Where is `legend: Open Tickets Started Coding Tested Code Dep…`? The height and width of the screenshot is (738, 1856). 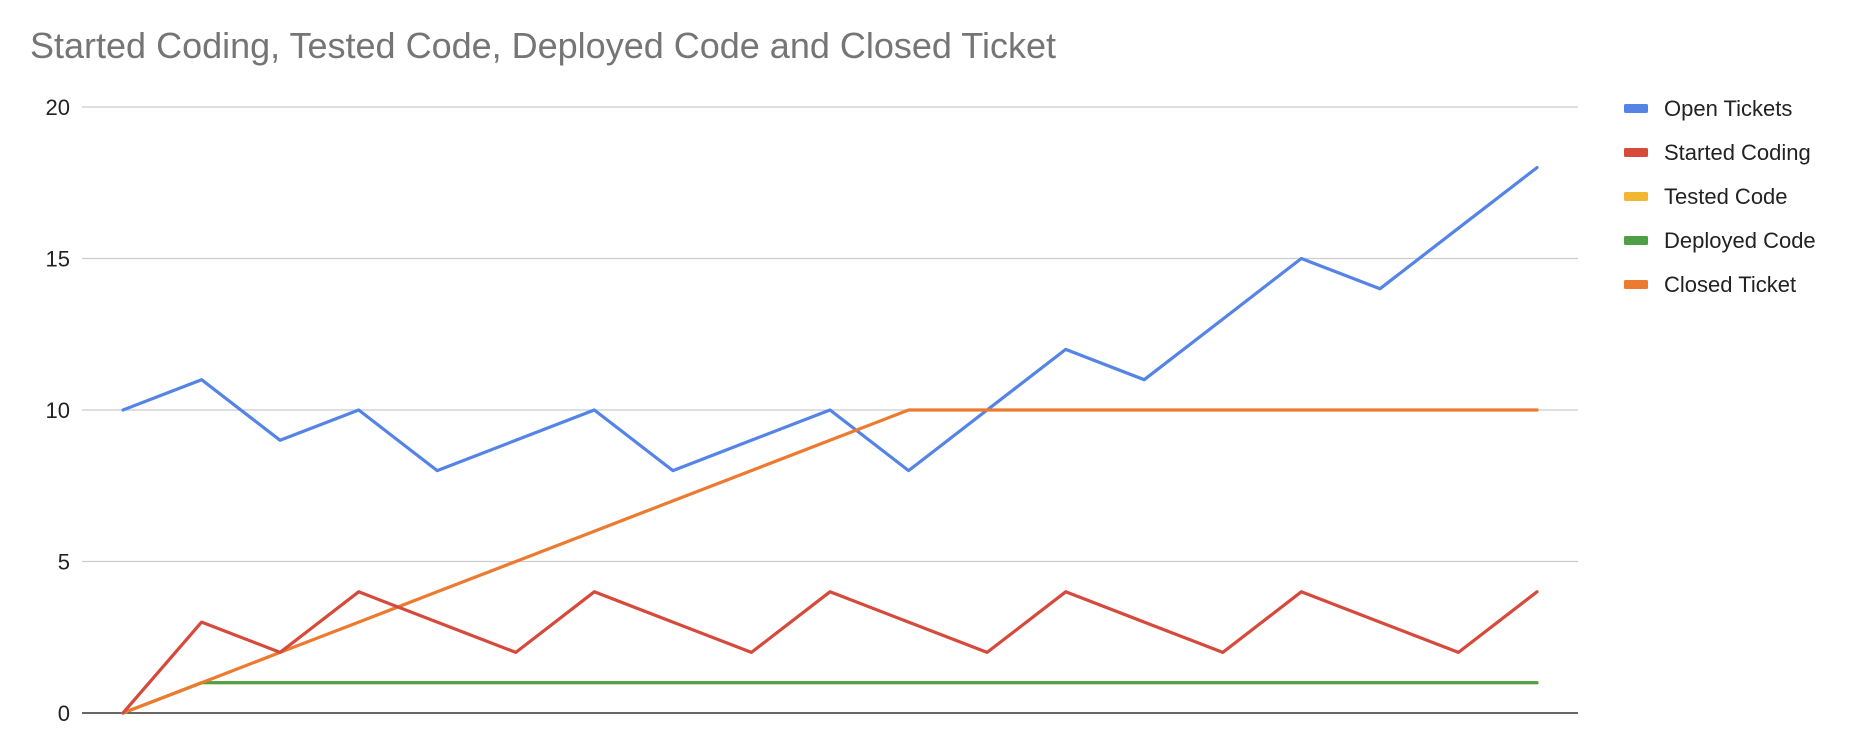 legend: Open Tickets Started Coding Tested Code Dep… is located at coordinates (1720, 196).